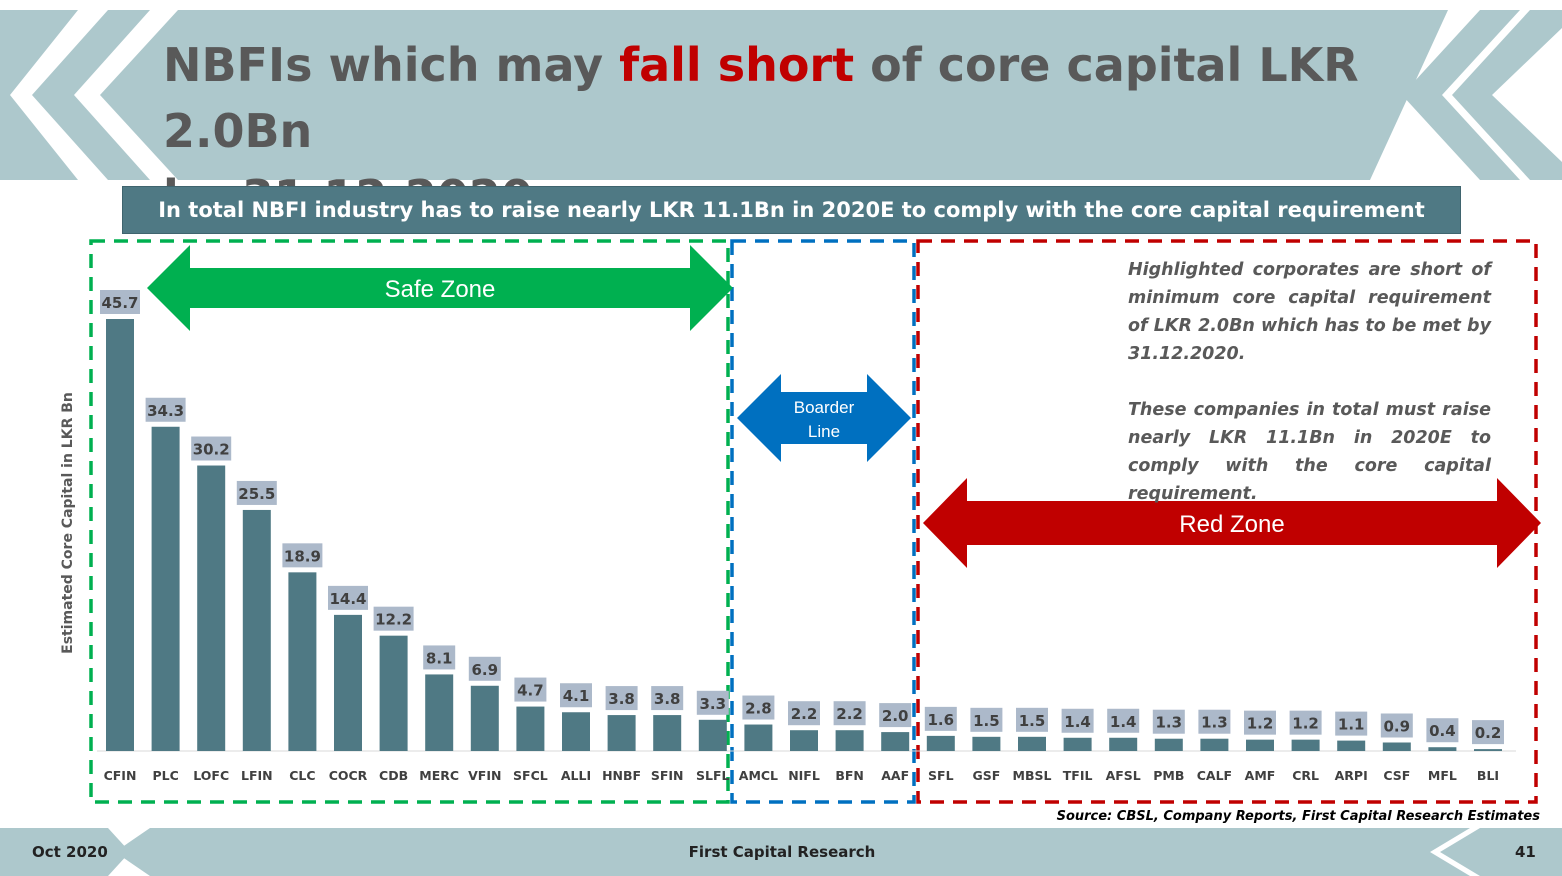 The height and width of the screenshot is (876, 1562). I want to click on left-chevron-outer, so click(39, 95).